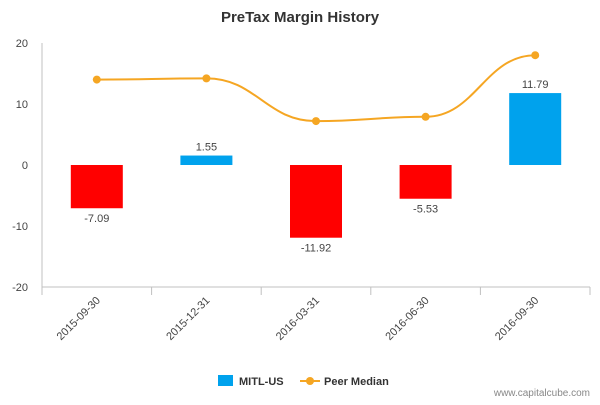 The width and height of the screenshot is (600, 405). What do you see at coordinates (310, 381) in the screenshot?
I see `legend-marker-peer-median` at bounding box center [310, 381].